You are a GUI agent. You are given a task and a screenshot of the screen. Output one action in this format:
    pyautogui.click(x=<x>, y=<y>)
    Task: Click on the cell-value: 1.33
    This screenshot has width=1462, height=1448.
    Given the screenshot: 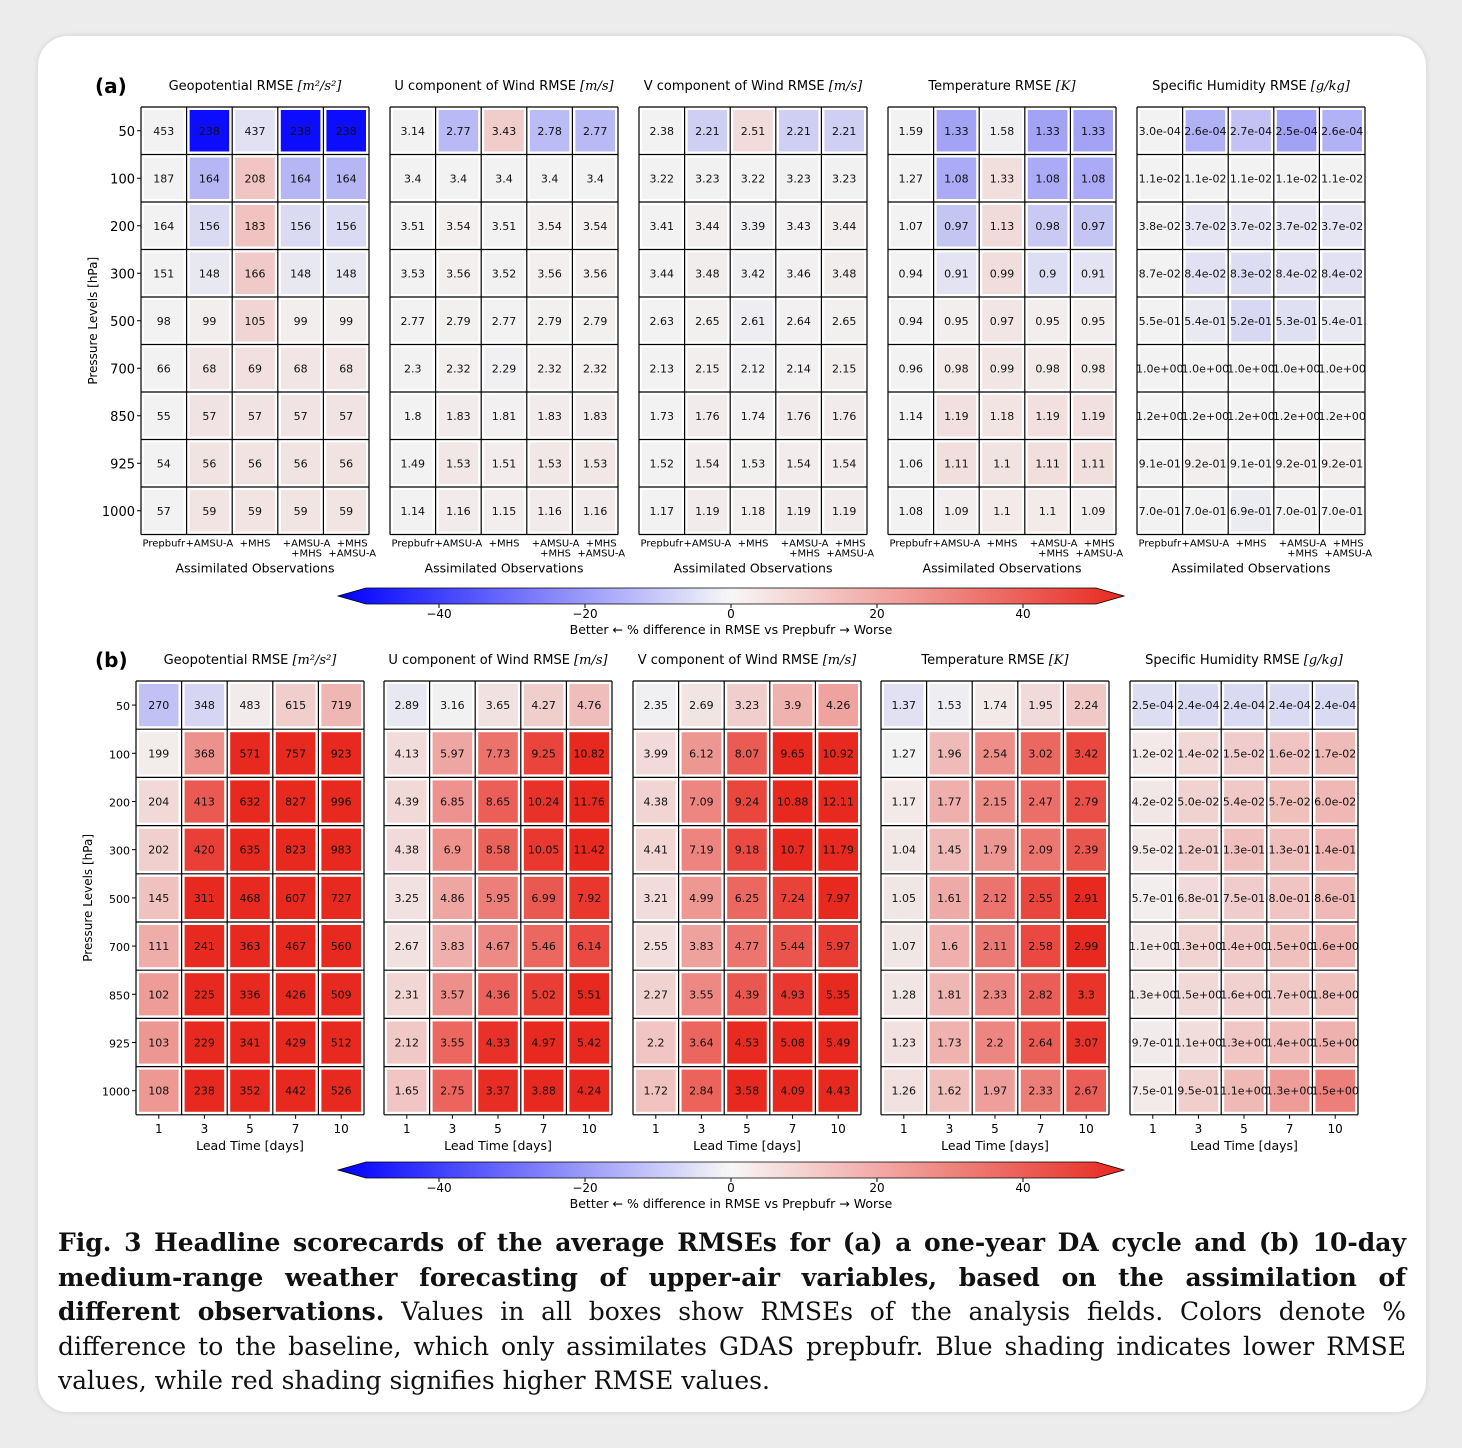 What is the action you would take?
    pyautogui.click(x=956, y=131)
    